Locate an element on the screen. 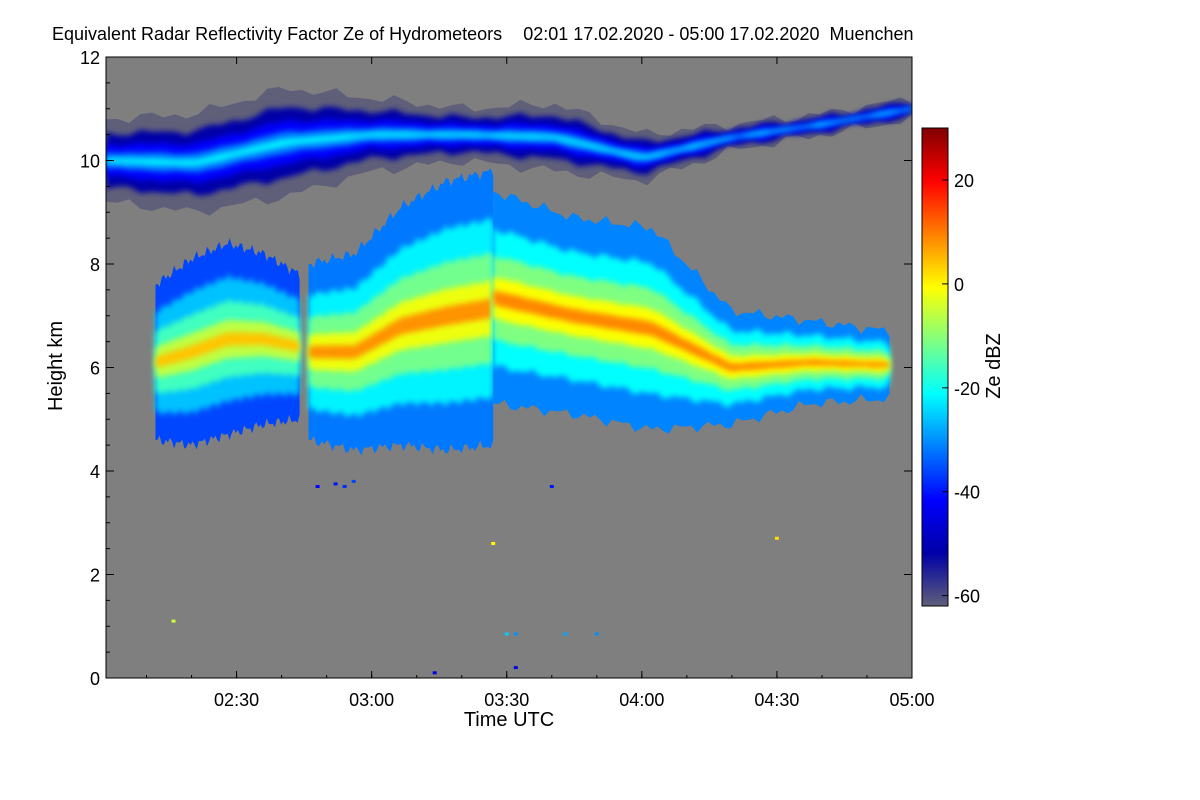  x-tick-label: 02:30 is located at coordinates (236, 700).